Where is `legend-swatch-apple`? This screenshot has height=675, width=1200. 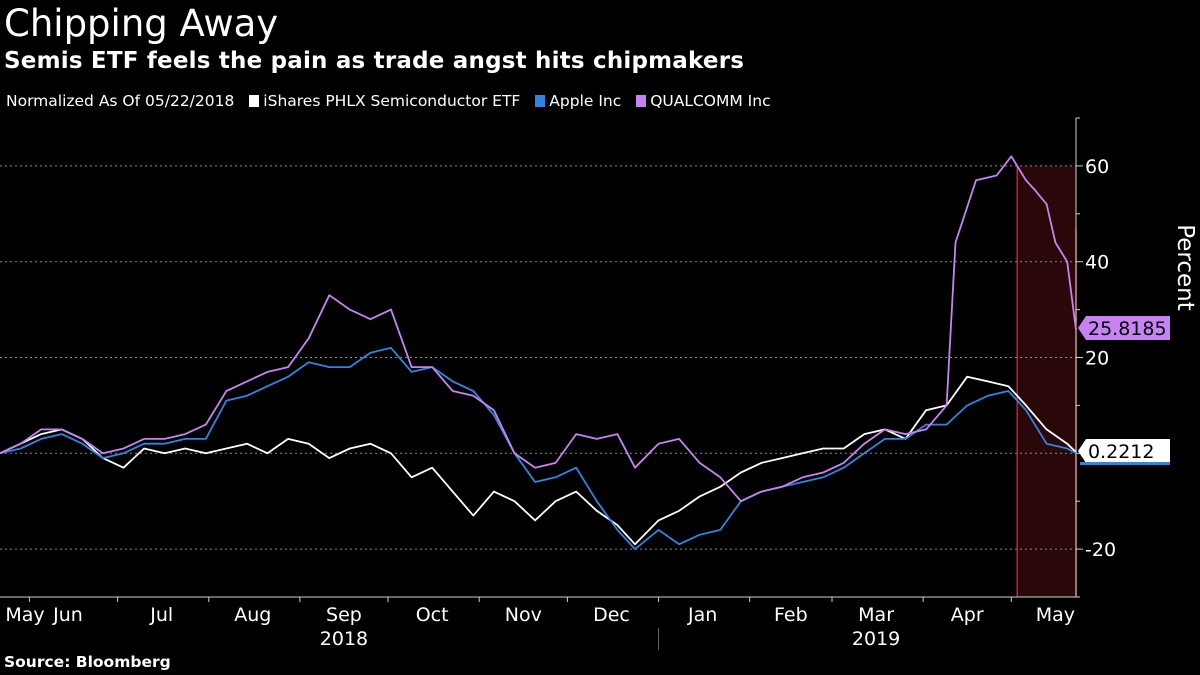
legend-swatch-apple is located at coordinates (540, 101).